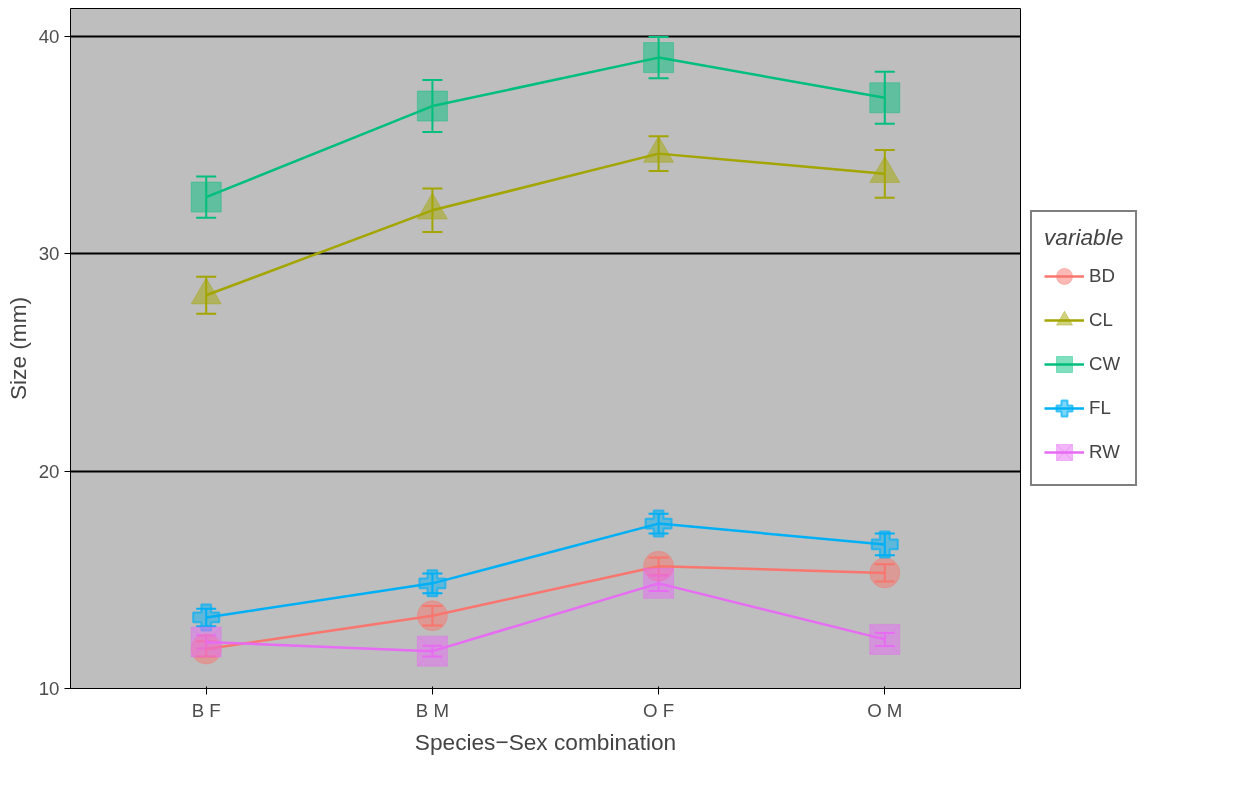 The height and width of the screenshot is (798, 1238). I want to click on legend-label: RW, so click(1104, 452).